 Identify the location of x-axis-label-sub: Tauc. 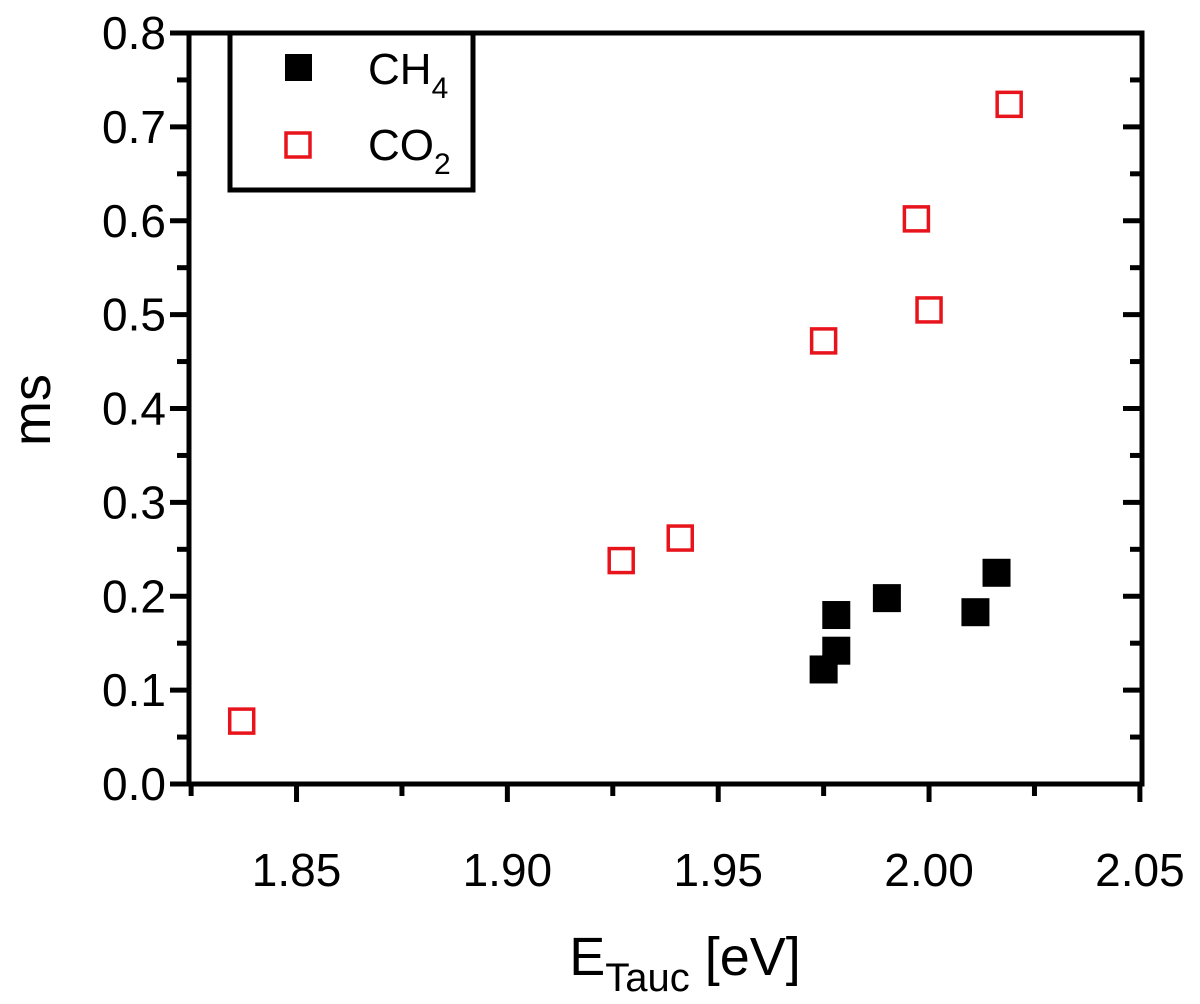
(647, 978).